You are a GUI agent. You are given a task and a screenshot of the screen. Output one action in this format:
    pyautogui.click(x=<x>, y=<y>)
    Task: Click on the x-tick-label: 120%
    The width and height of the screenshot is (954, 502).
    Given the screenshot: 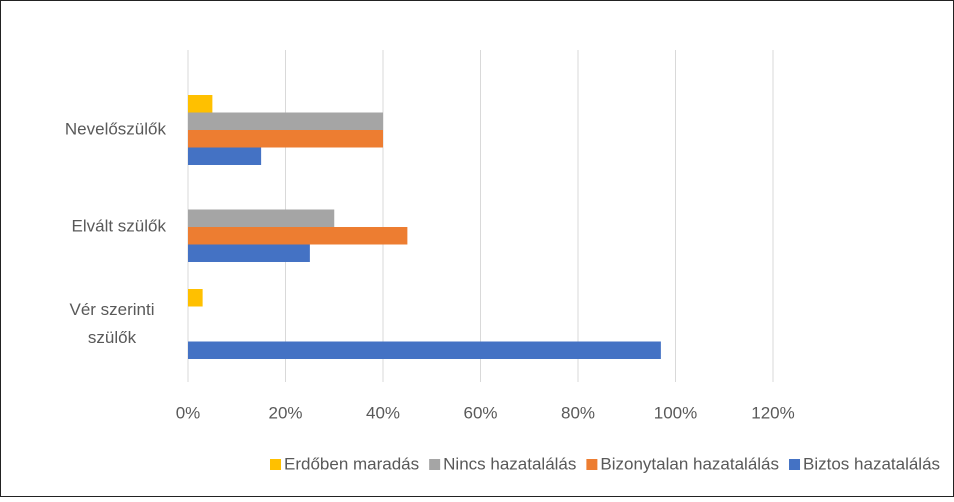 What is the action you would take?
    pyautogui.click(x=772, y=412)
    